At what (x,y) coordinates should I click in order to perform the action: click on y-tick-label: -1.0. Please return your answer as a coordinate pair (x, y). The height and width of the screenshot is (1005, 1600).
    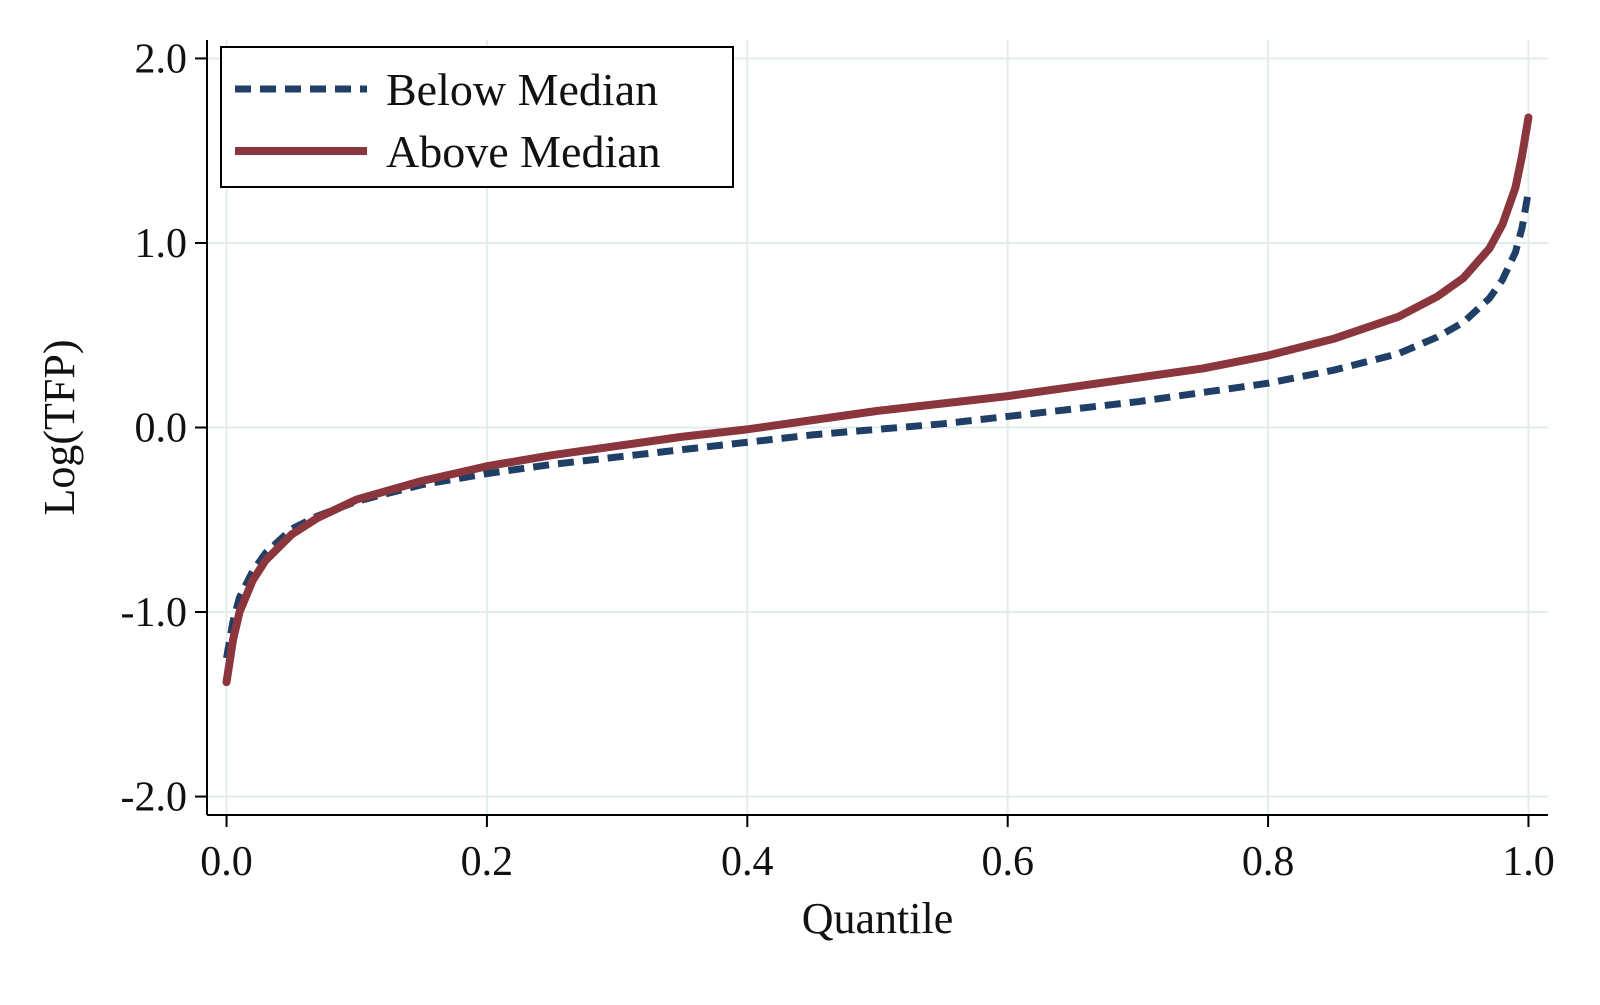
    Looking at the image, I should click on (154, 613).